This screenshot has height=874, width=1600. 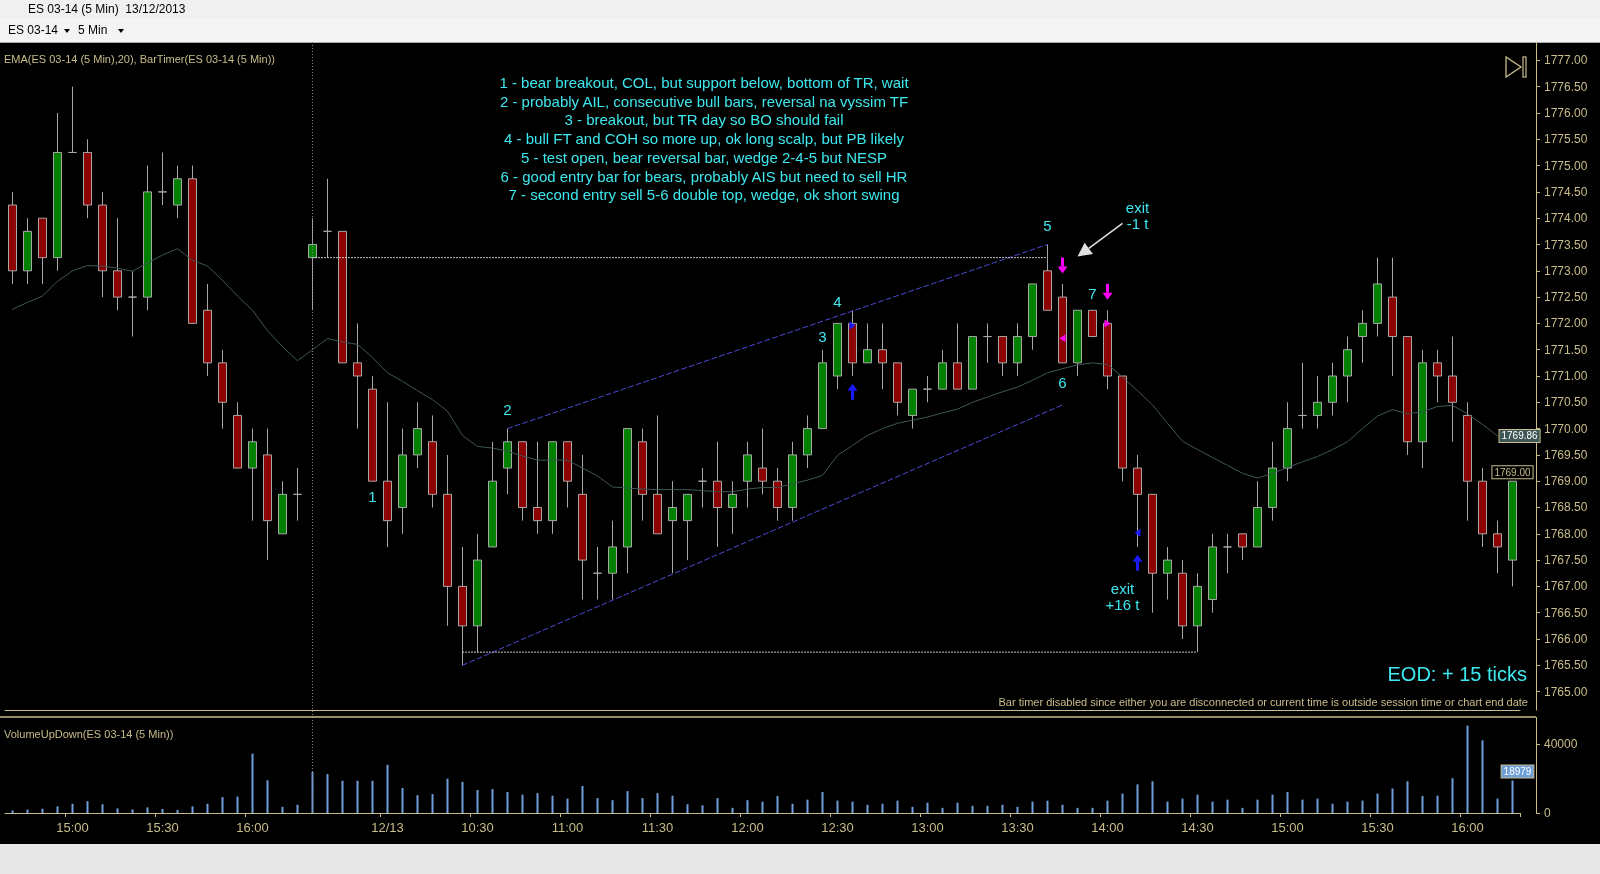 I want to click on y-tick-label: 1769.50, so click(x=1566, y=454).